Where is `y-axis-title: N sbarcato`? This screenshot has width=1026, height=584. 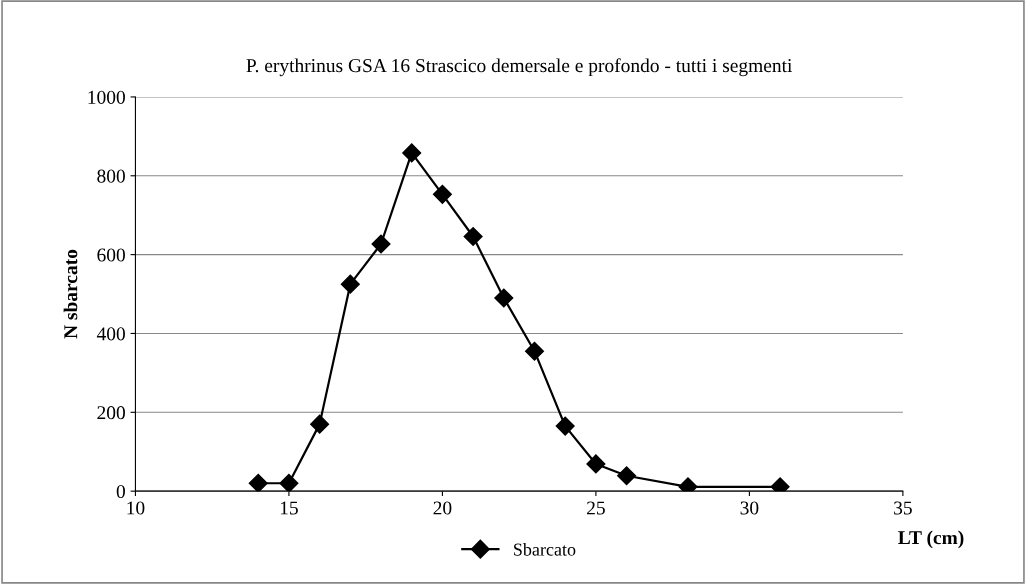 y-axis-title: N sbarcato is located at coordinates (70, 294).